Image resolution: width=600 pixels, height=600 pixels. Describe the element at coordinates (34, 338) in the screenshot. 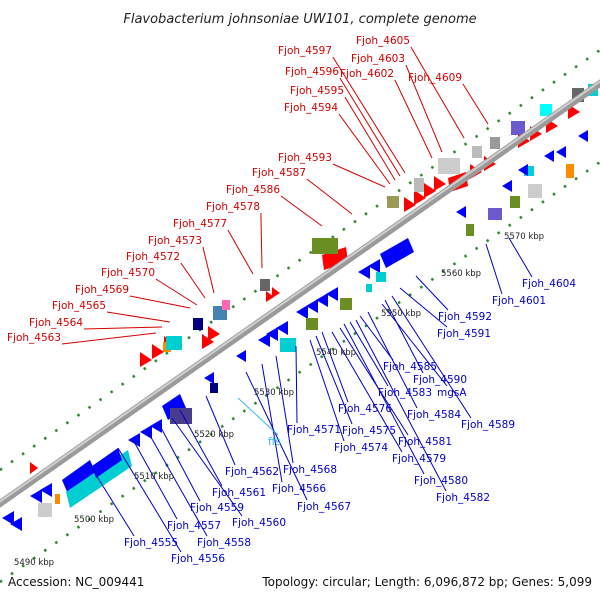

I see `forward-gene-label: Fjoh_4563` at that location.